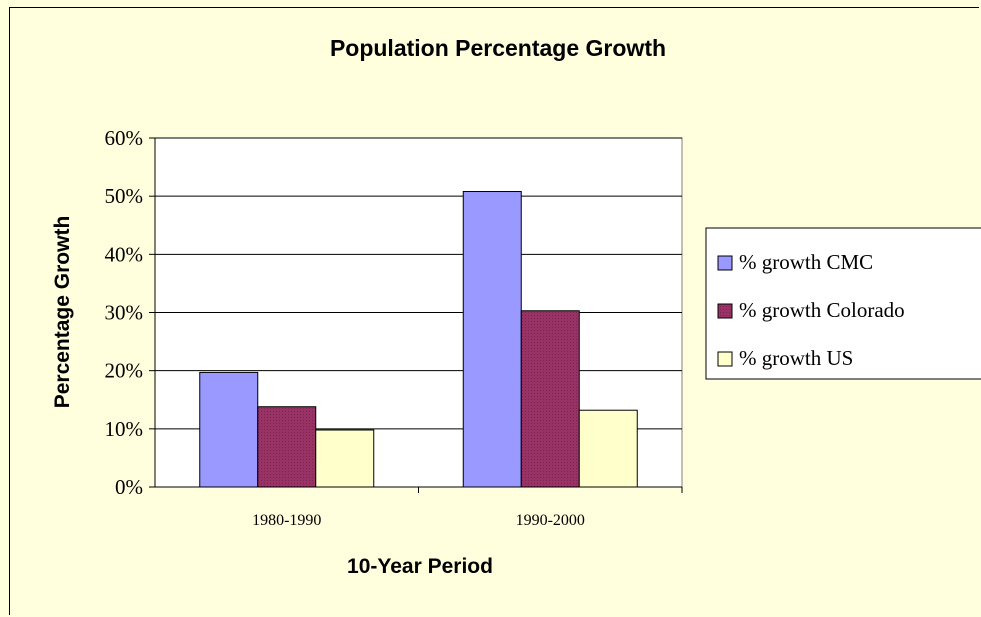 The image size is (981, 617). What do you see at coordinates (62, 312) in the screenshot?
I see `y-axis-title: Percentage Growth` at bounding box center [62, 312].